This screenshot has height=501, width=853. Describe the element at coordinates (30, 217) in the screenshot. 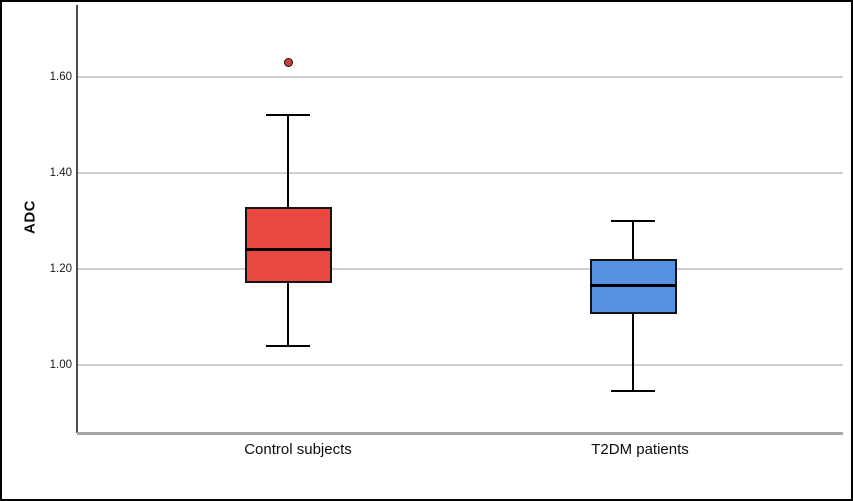

I see `y-axis-title: ADC` at that location.